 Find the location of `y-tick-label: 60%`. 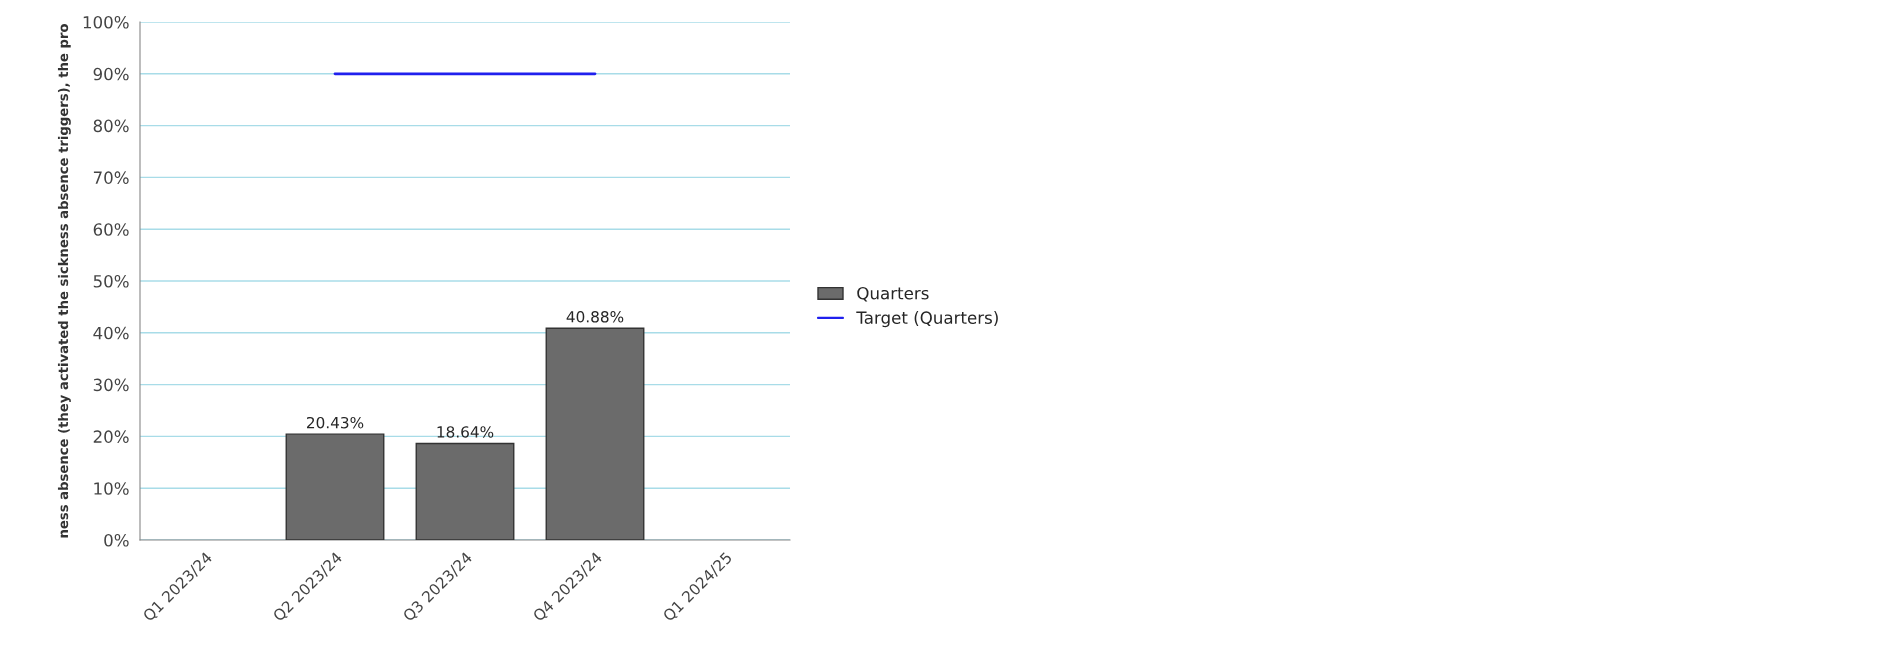

y-tick-label: 60% is located at coordinates (111, 229).